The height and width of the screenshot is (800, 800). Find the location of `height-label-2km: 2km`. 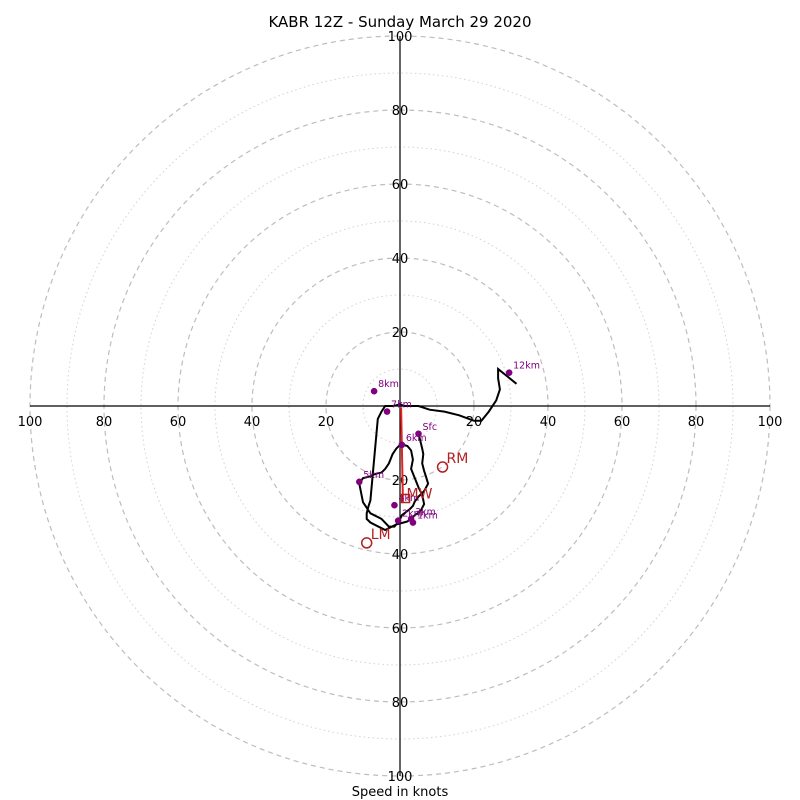

height-label-2km: 2km is located at coordinates (412, 514).